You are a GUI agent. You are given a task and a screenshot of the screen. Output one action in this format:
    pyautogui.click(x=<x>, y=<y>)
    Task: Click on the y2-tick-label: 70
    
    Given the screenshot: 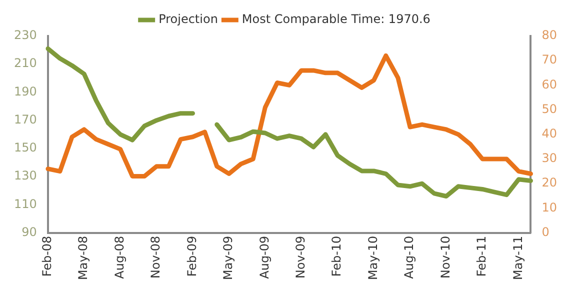 What is the action you would take?
    pyautogui.click(x=550, y=59)
    